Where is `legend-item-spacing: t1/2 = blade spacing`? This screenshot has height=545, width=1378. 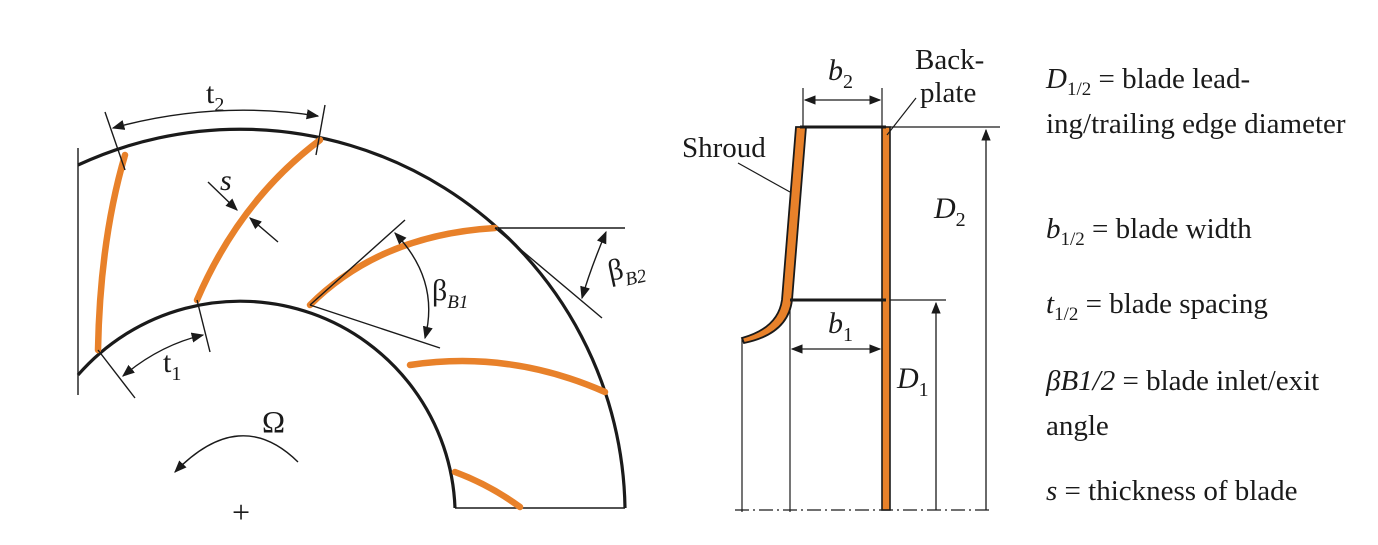 legend-item-spacing: t1/2 = blade spacing is located at coordinates (1206, 309).